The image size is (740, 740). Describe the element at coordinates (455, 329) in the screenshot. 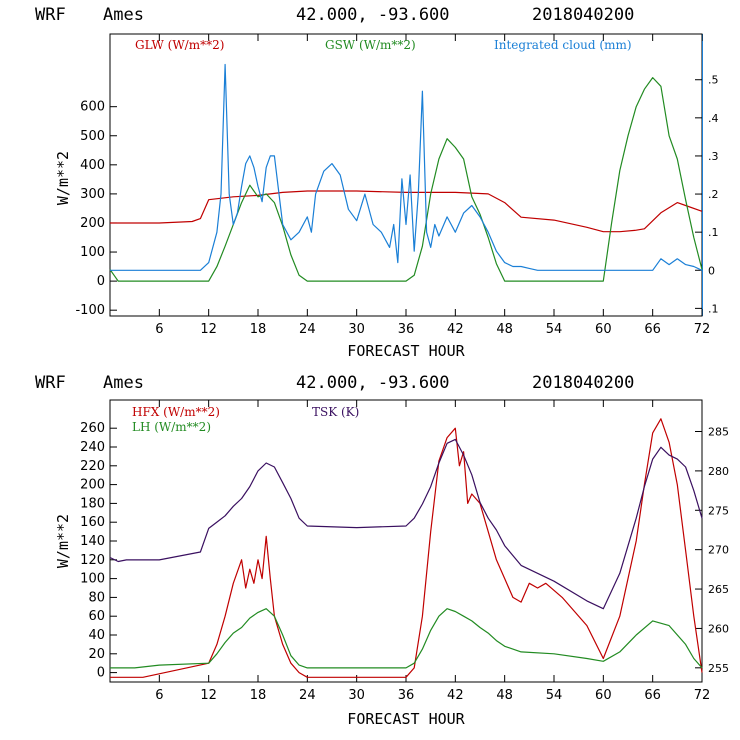

I see `top-xtick-label: 42` at that location.